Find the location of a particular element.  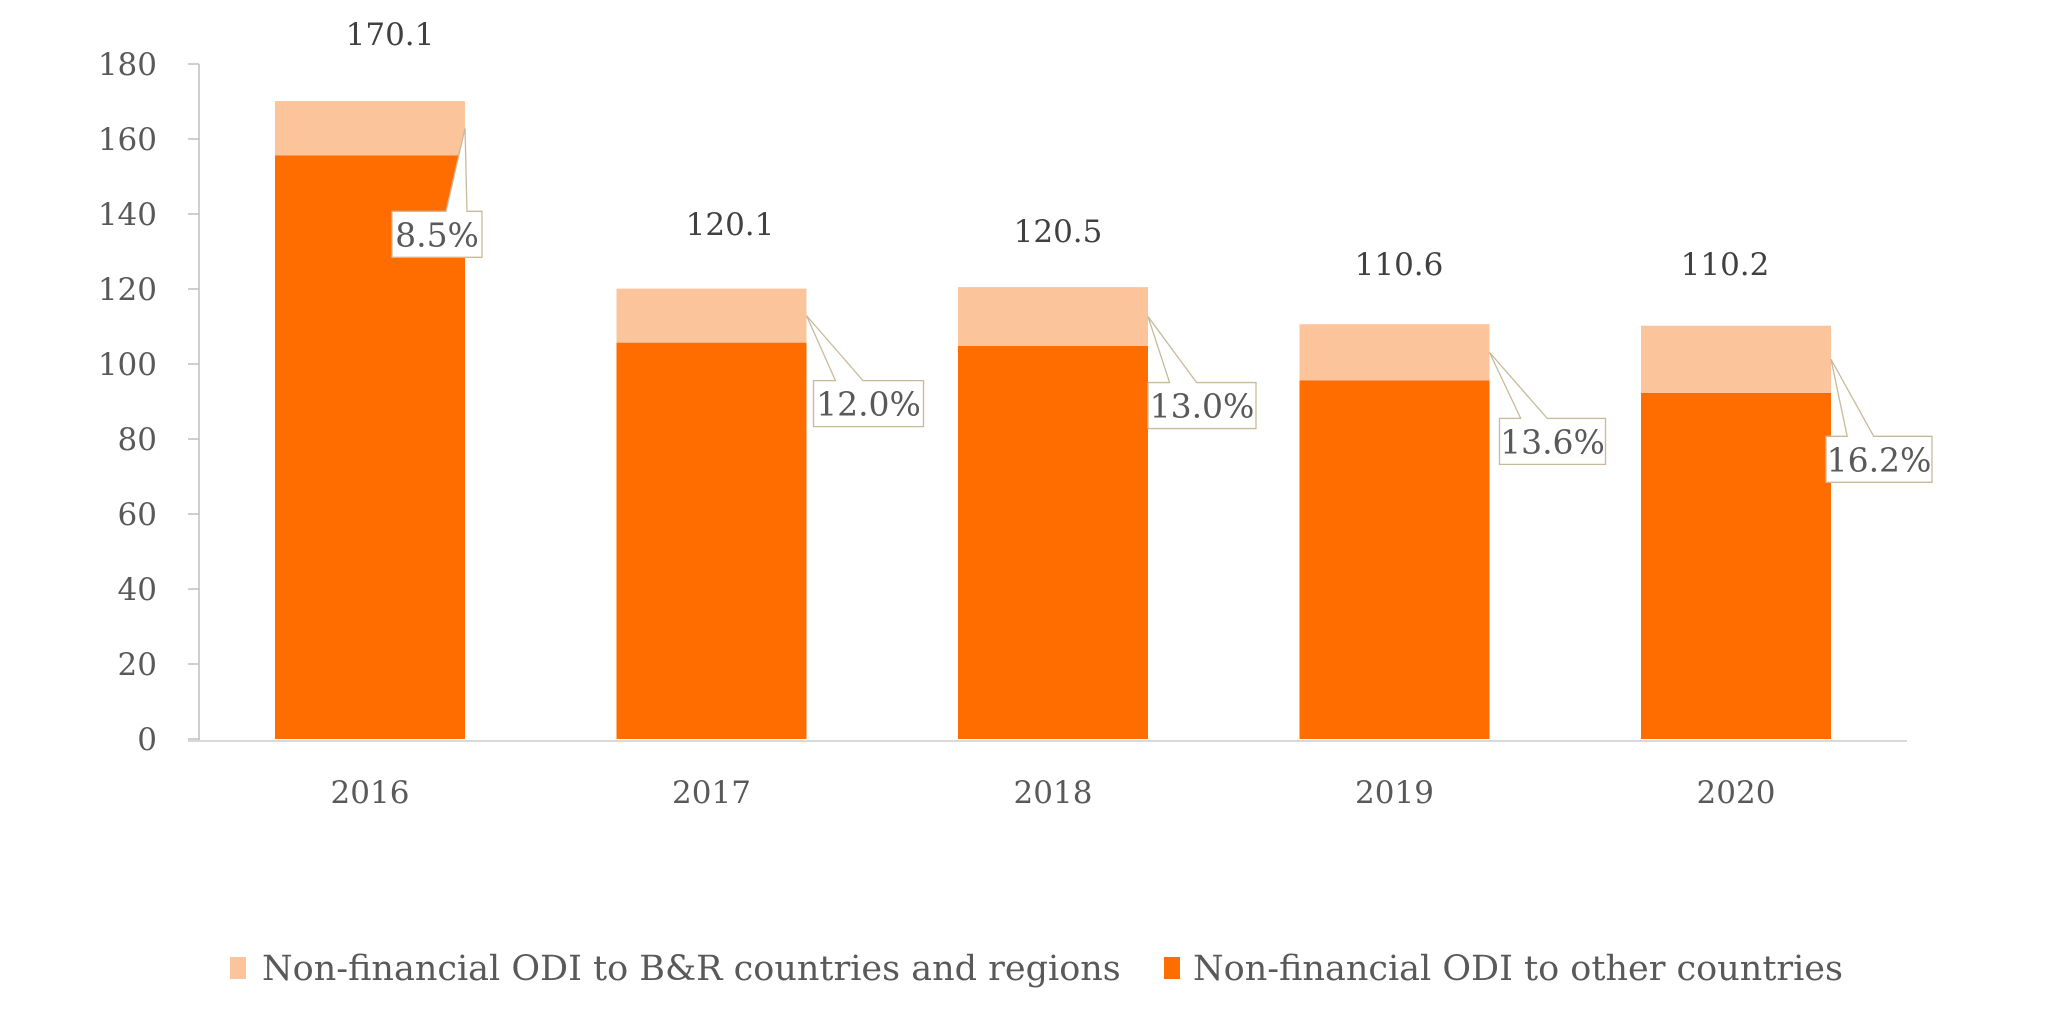

share-label-2017: 12.0% is located at coordinates (868, 404).